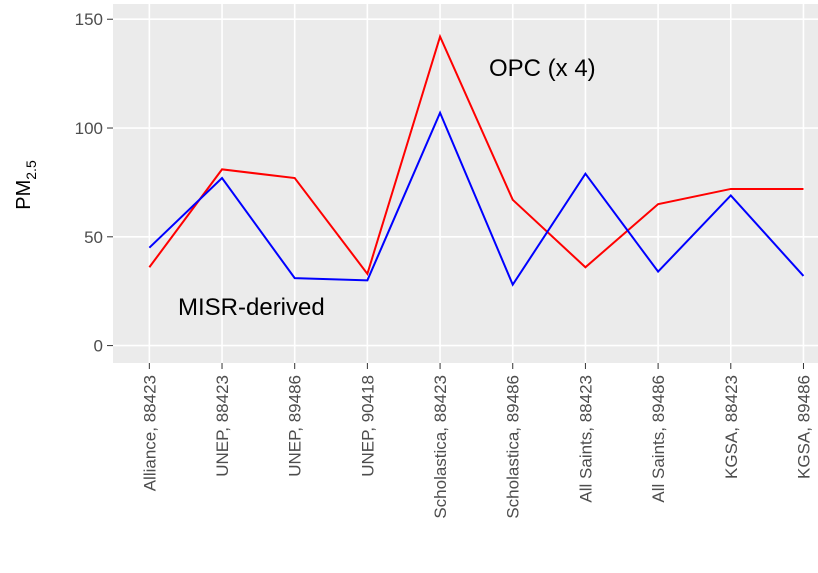 The width and height of the screenshot is (818, 573). Describe the element at coordinates (585, 439) in the screenshot. I see `x-tick-label: All Saints, 88423` at that location.